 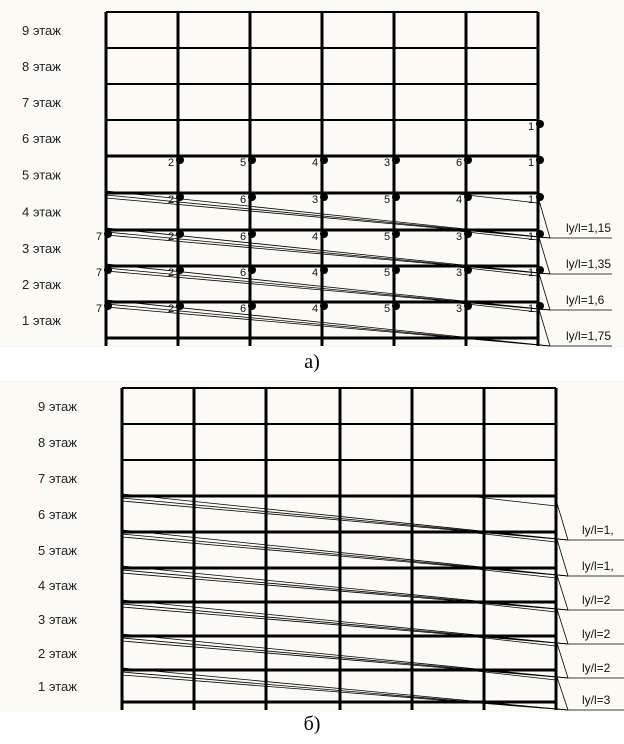 What do you see at coordinates (312, 724) in the screenshot?
I see `caption-b: б)` at bounding box center [312, 724].